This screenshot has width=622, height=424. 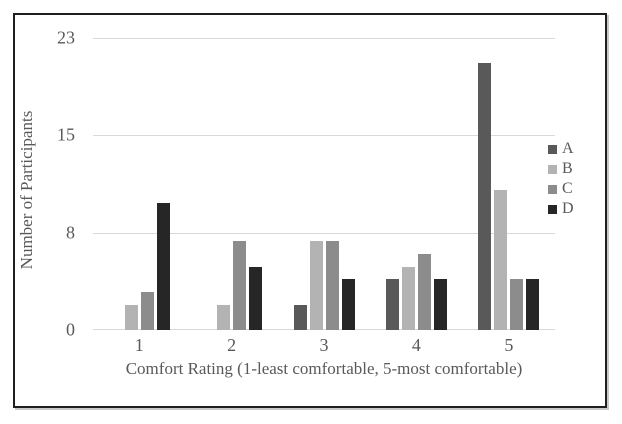 What do you see at coordinates (139, 345) in the screenshot?
I see `x-category-label-1: 1` at bounding box center [139, 345].